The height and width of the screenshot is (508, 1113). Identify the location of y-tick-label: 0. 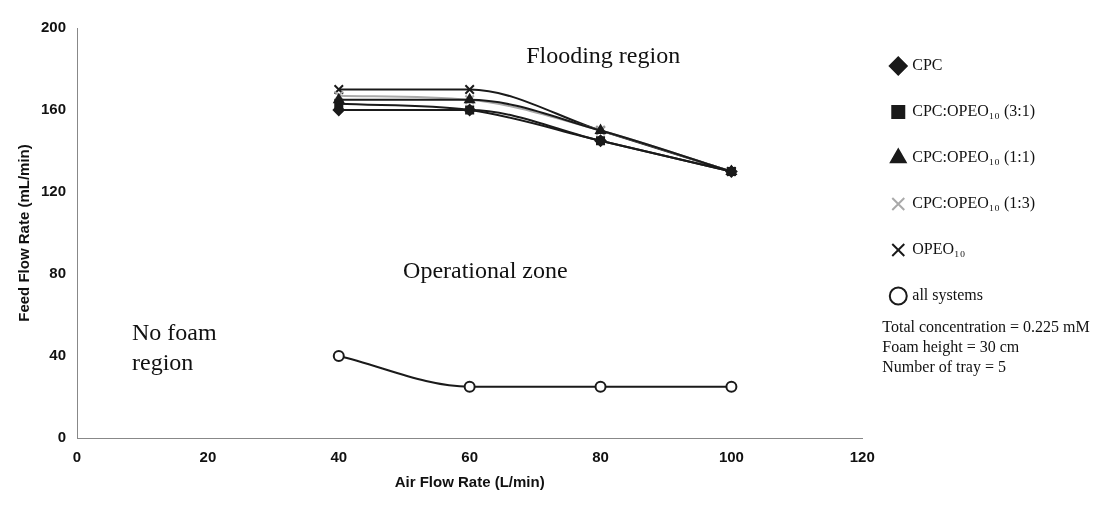
(62, 437).